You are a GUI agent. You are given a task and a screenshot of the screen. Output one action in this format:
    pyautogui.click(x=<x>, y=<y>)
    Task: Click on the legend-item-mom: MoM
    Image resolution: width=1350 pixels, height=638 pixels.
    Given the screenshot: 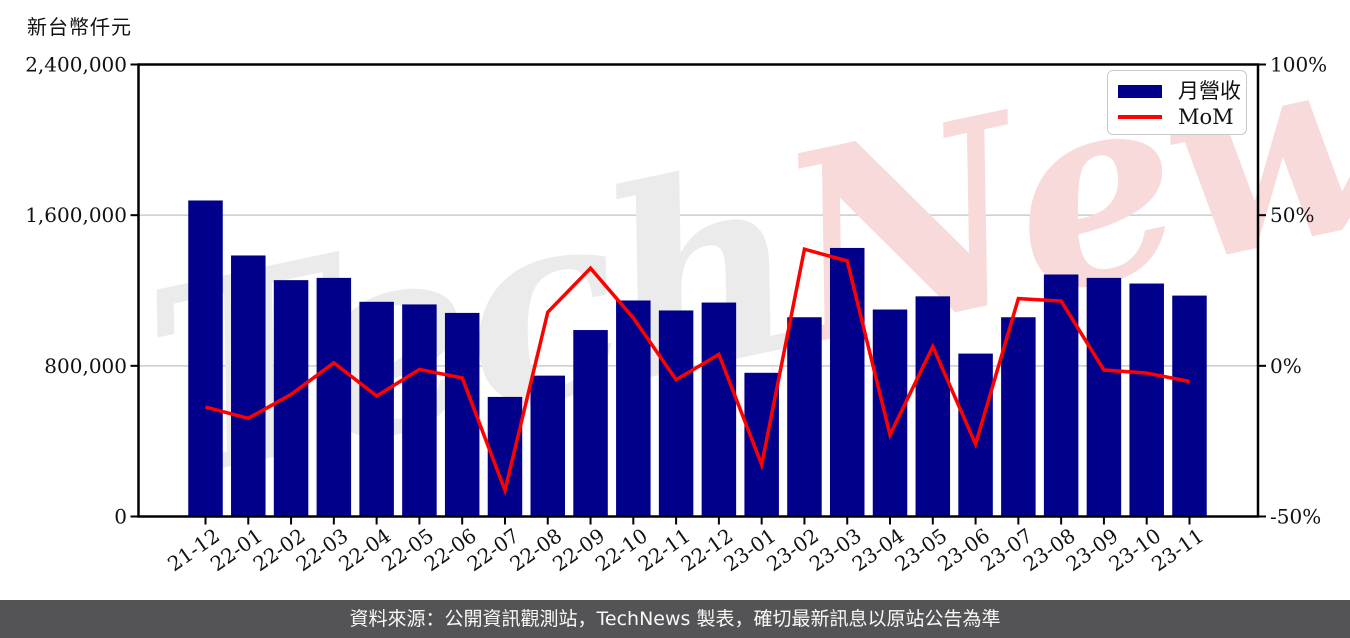 What is the action you would take?
    pyautogui.click(x=1182, y=117)
    